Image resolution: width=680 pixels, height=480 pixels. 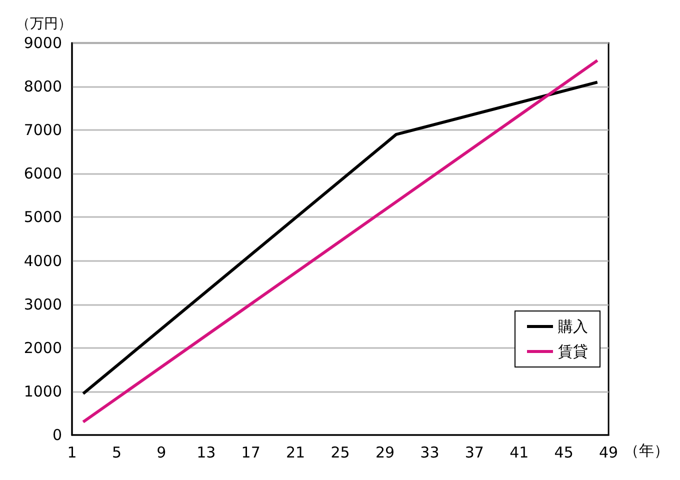 What do you see at coordinates (206, 453) in the screenshot?
I see `x-tick-label: 13` at bounding box center [206, 453].